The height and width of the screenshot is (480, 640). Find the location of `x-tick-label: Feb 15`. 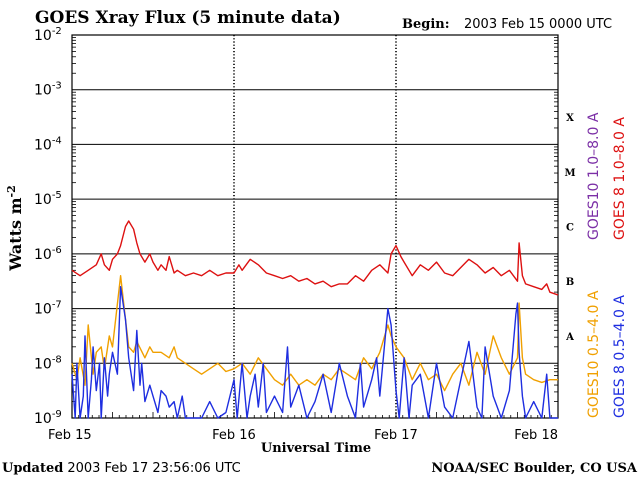

x-tick-label: Feb 15 is located at coordinates (70, 435).